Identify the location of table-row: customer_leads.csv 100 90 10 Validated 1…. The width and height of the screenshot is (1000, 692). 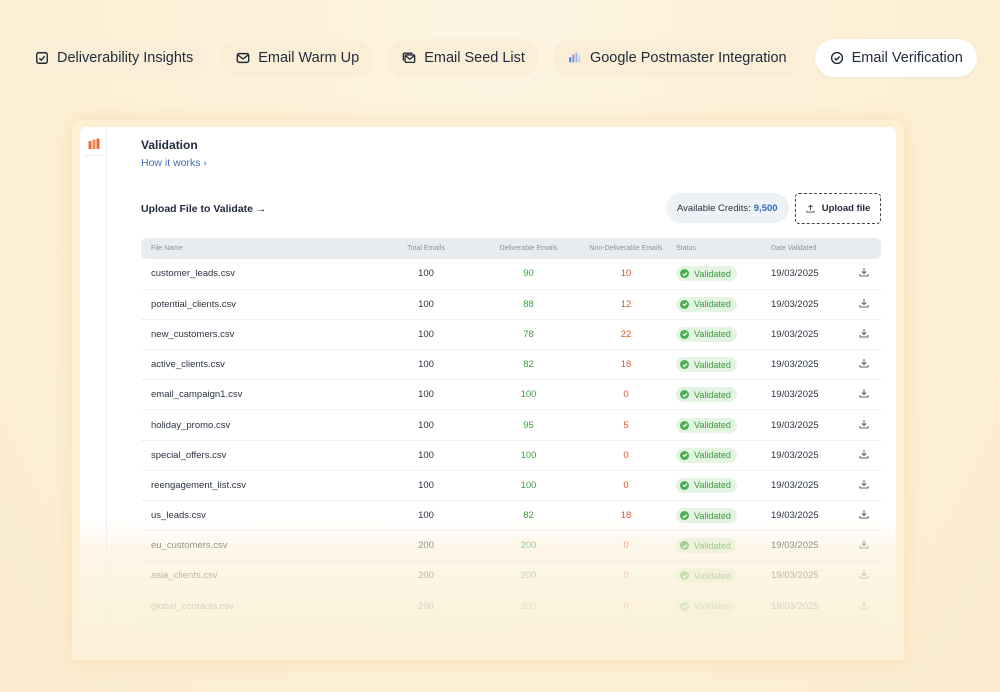
(511, 274).